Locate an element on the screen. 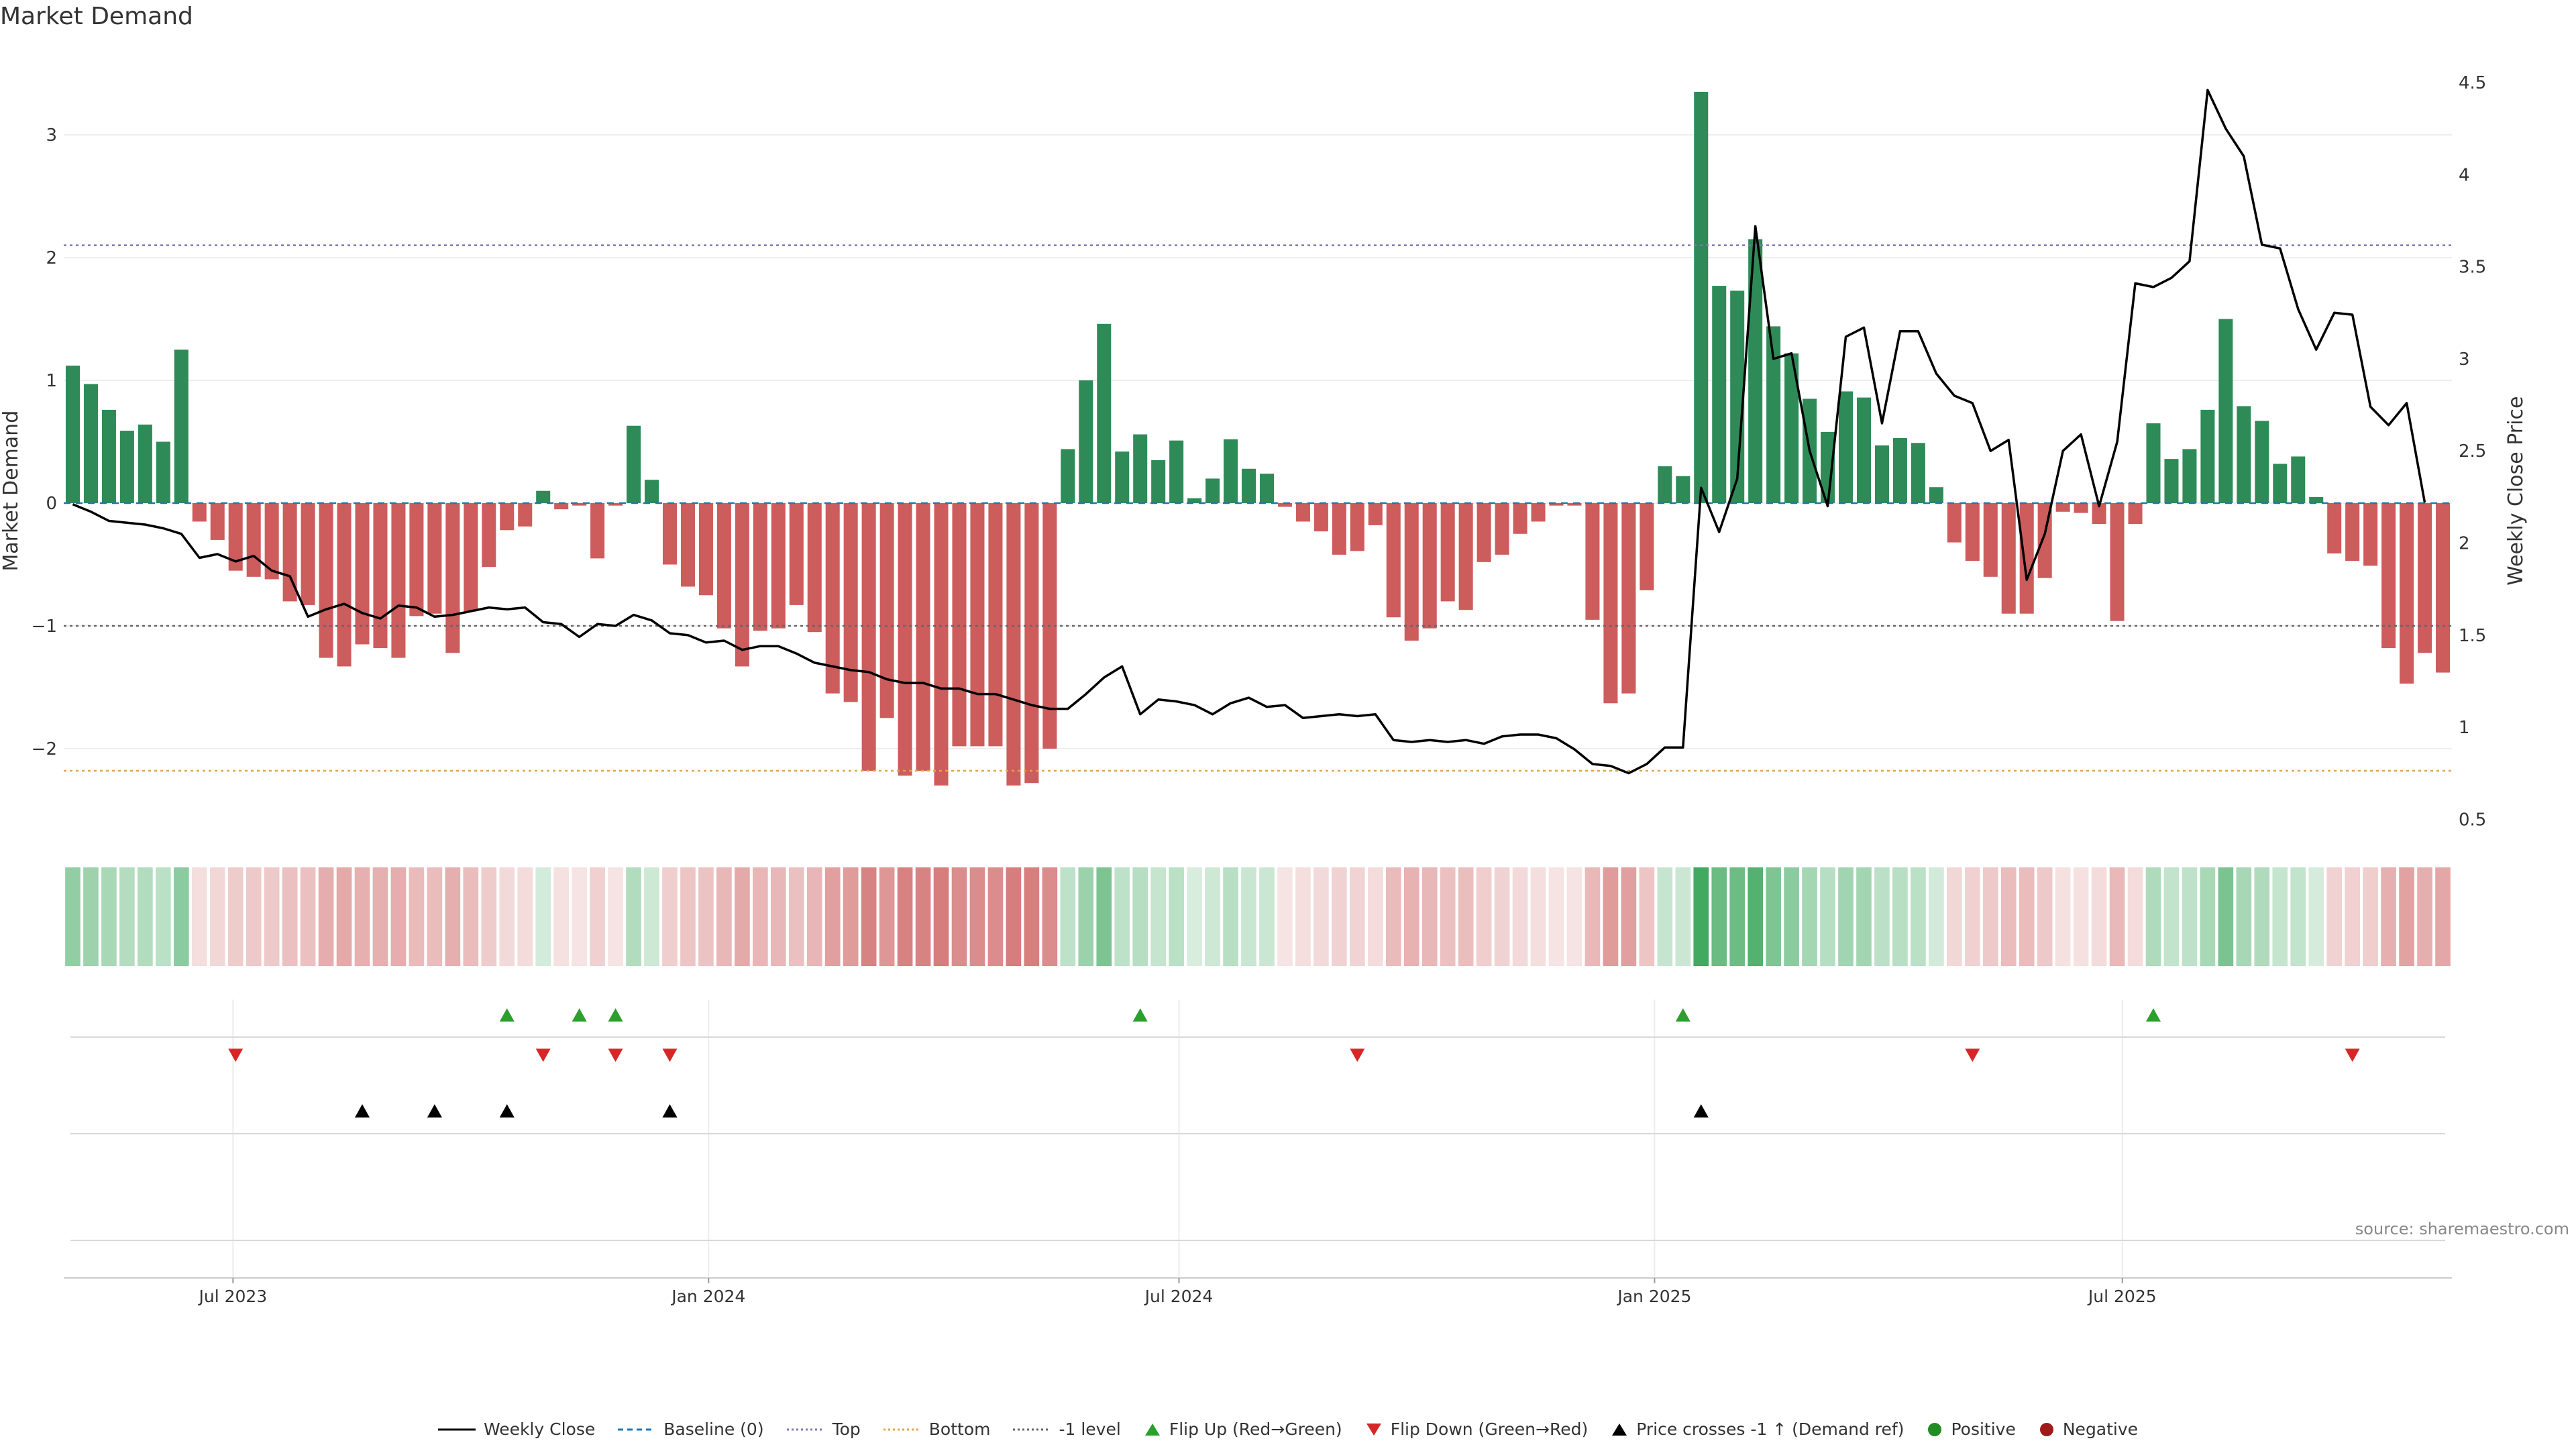  x-tick-label: Jan 2025 is located at coordinates (1653, 1296).